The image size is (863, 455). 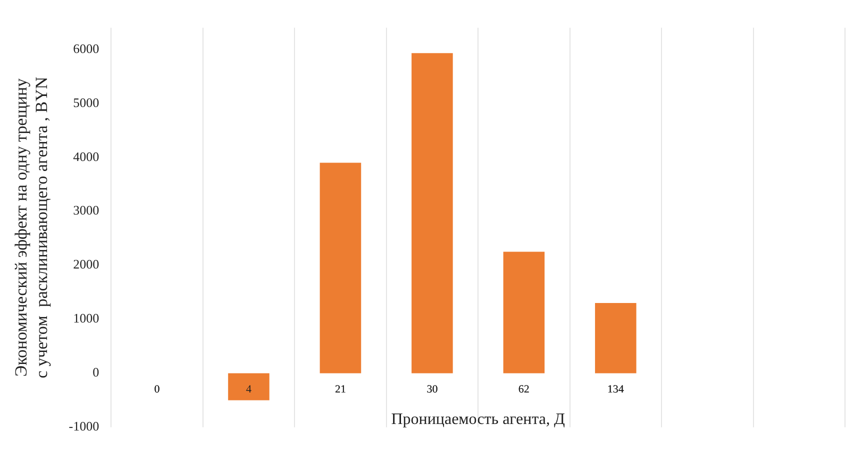 I want to click on y-tick-label: 5000, so click(x=86, y=102).